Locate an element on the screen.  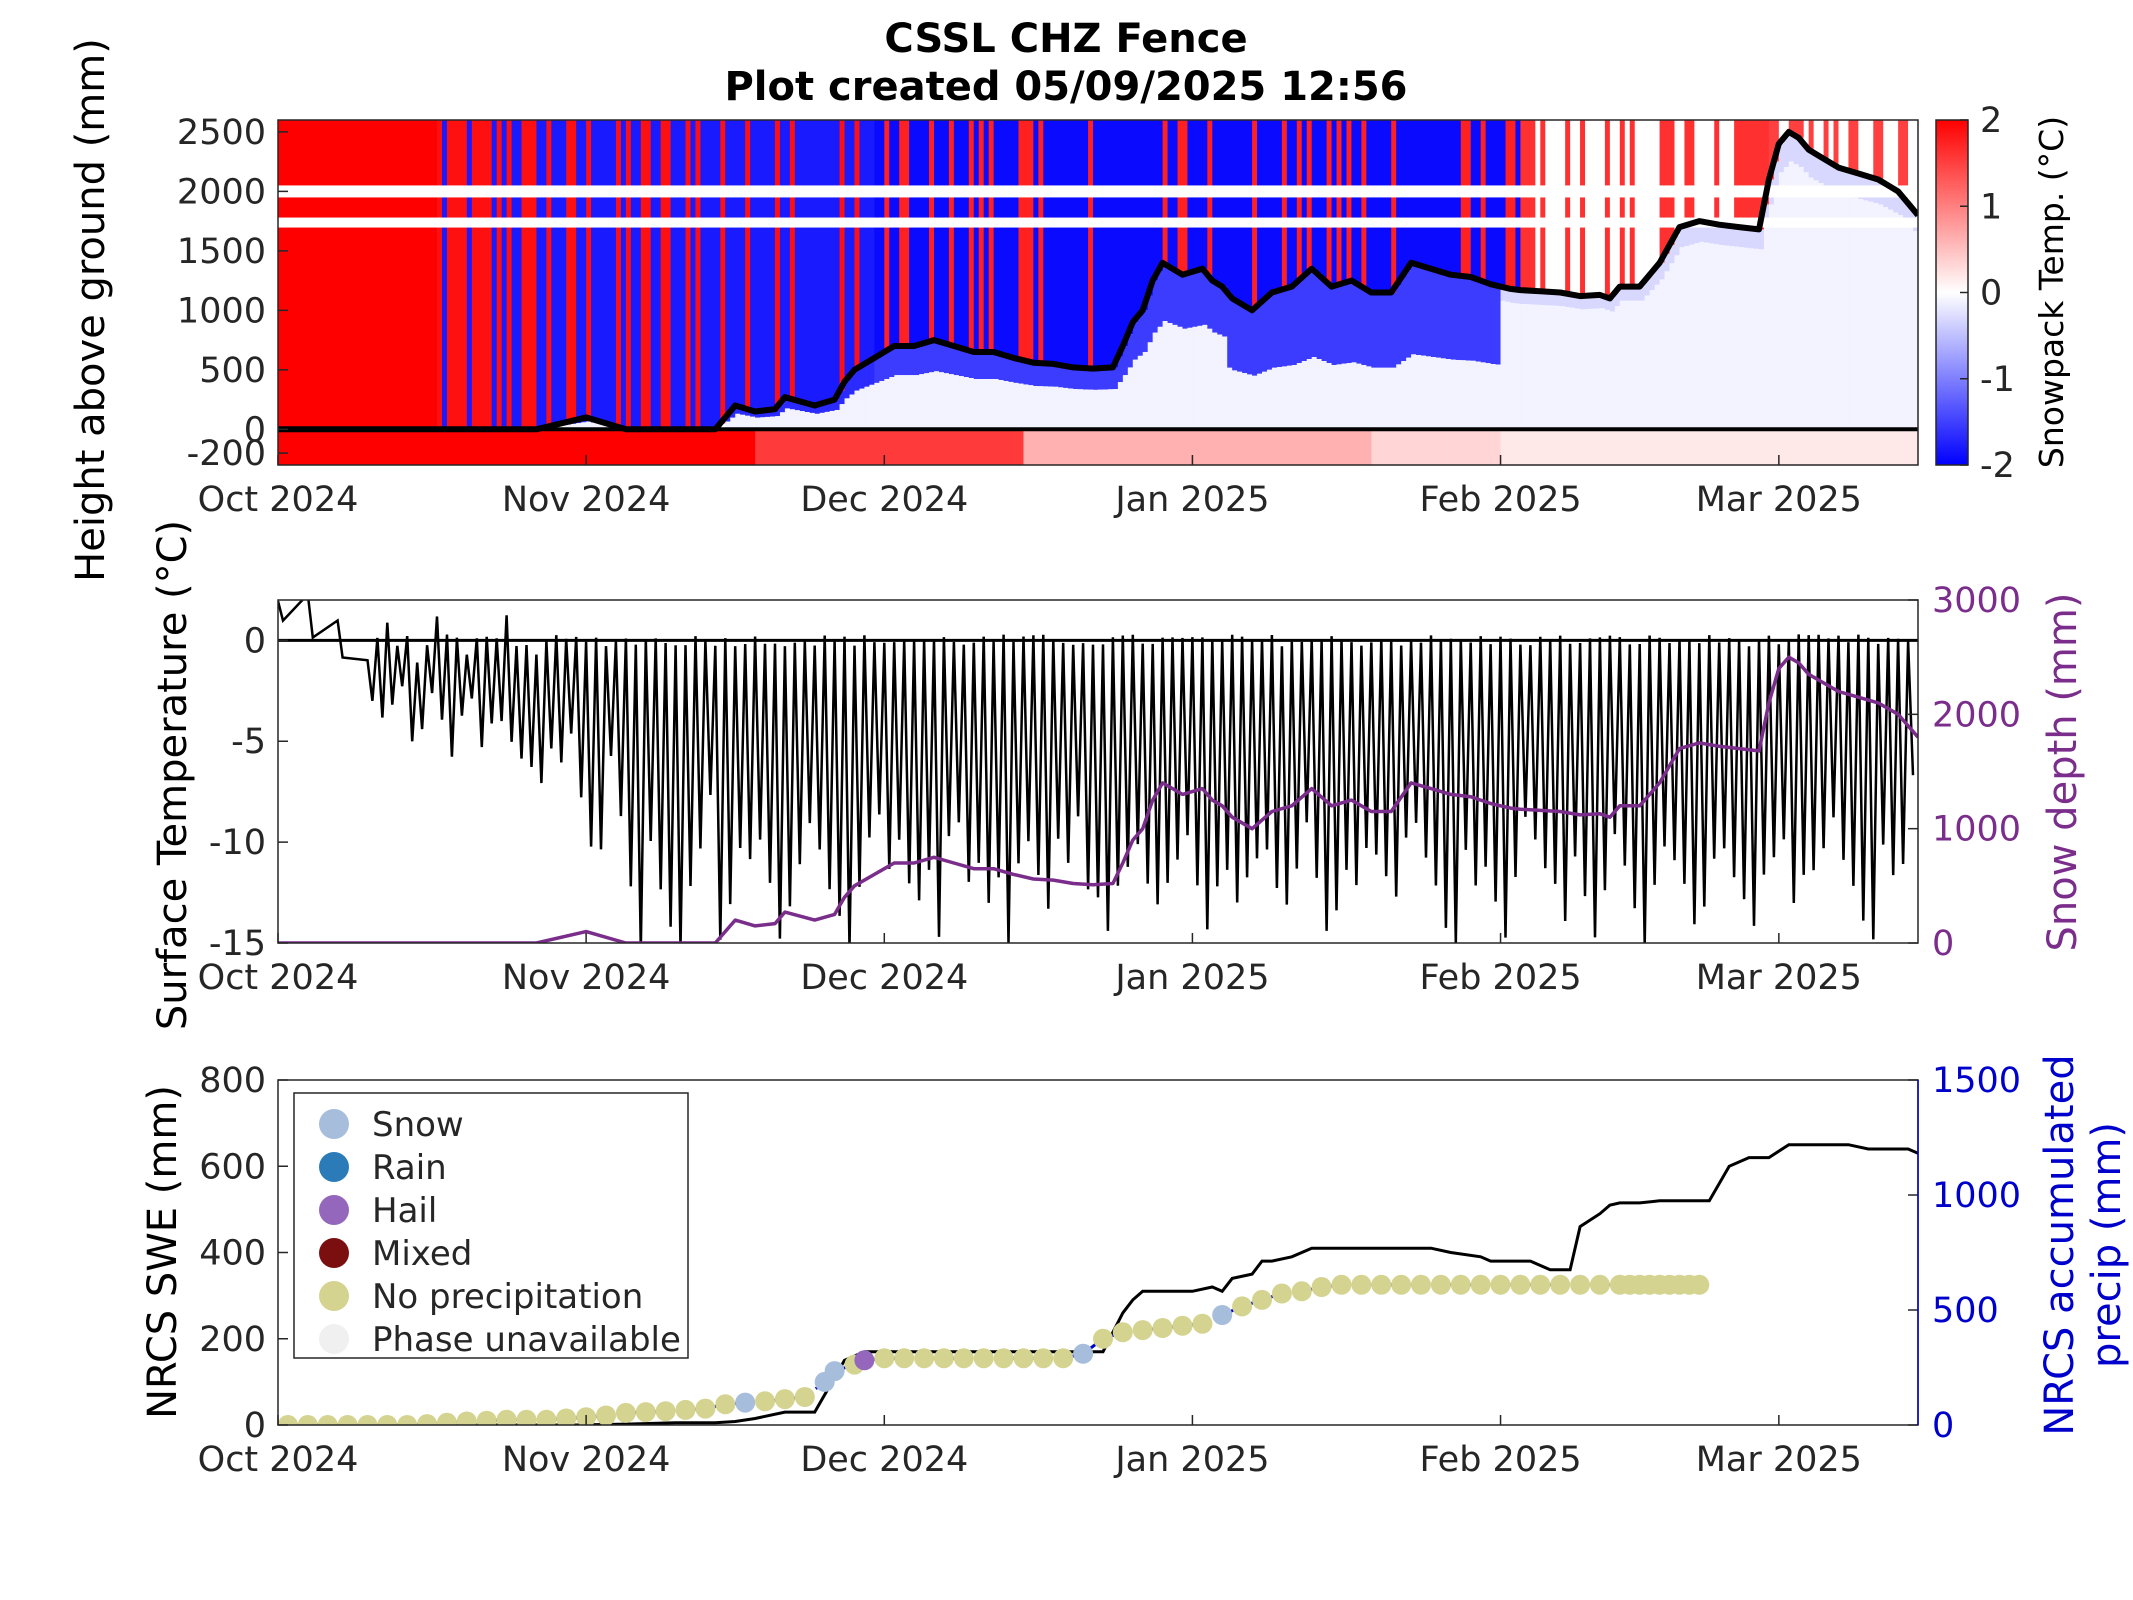
legend-label: Phase unavailable is located at coordinates (526, 1340).